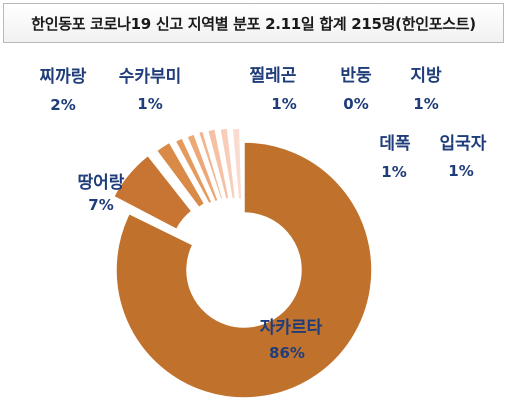  What do you see at coordinates (426, 76) in the screenshot?
I see `slice-label-7: 지방` at bounding box center [426, 76].